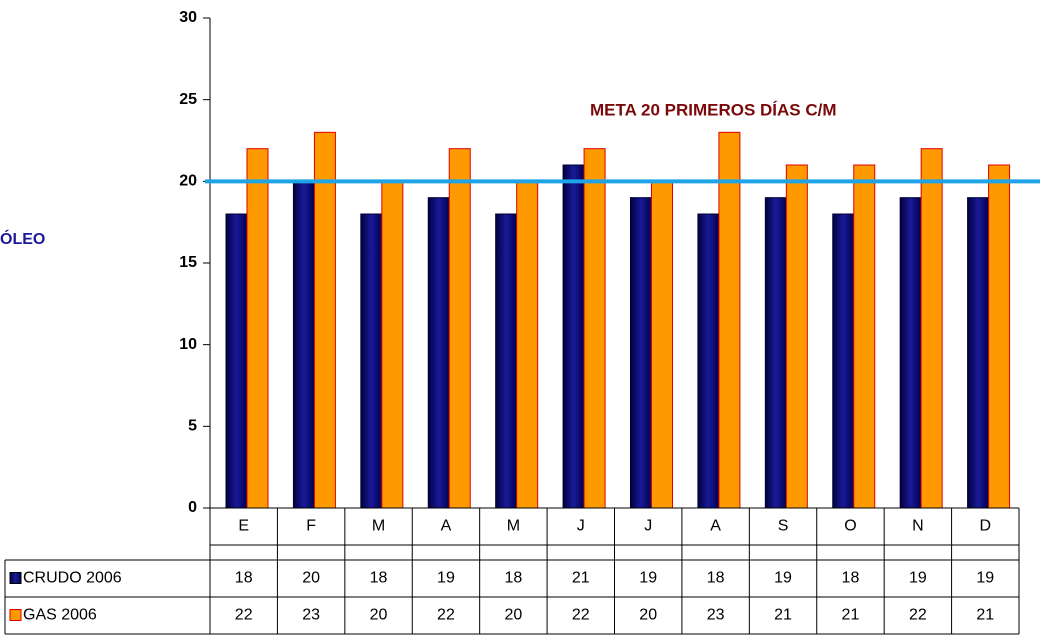 The image size is (1043, 637). Describe the element at coordinates (192, 426) in the screenshot. I see `y-tick-label: 5` at that location.